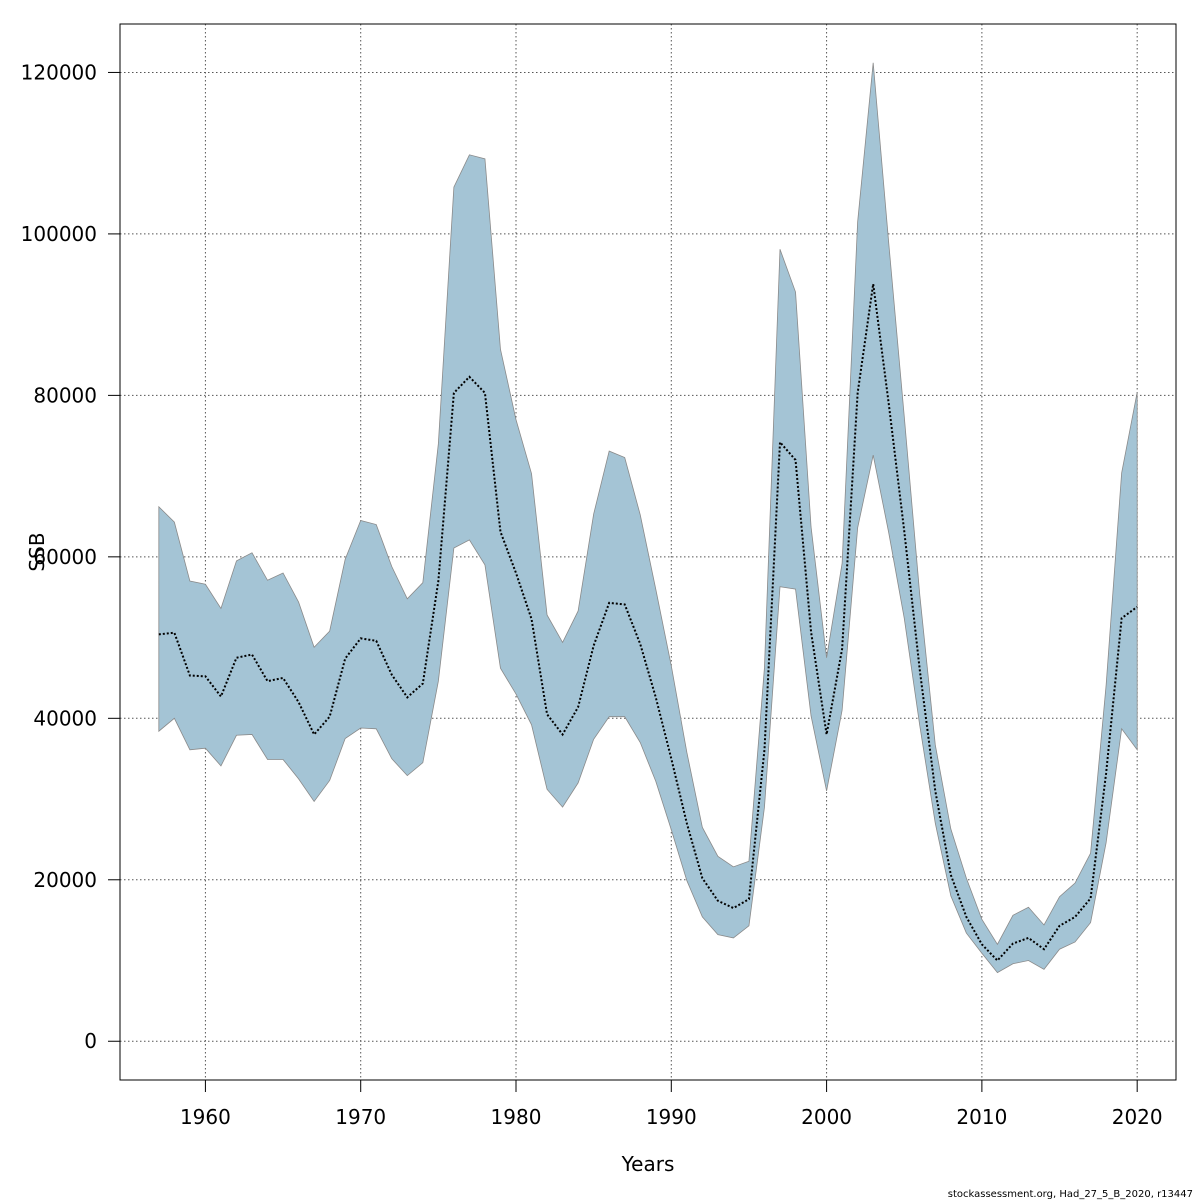  I want to click on y-tick-label: 80000, so click(65, 395).